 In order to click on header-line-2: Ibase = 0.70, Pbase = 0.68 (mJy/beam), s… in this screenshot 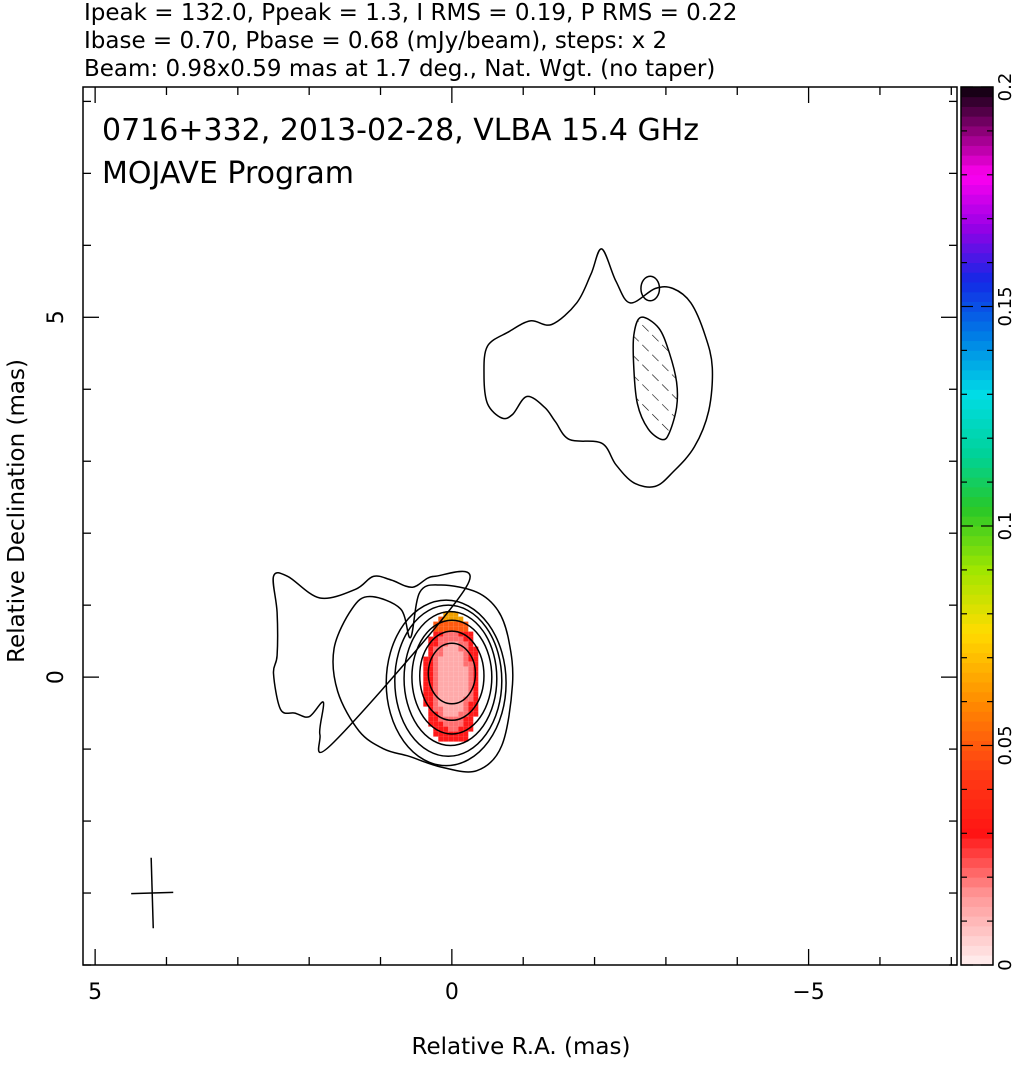, I will do `click(375, 41)`.